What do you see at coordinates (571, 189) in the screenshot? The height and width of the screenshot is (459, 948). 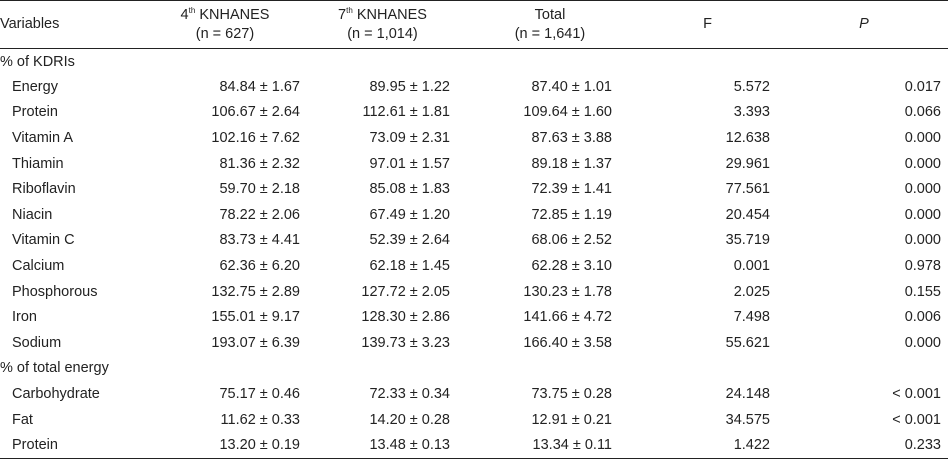 I see `cell-total: 72.39 ± 1.41` at bounding box center [571, 189].